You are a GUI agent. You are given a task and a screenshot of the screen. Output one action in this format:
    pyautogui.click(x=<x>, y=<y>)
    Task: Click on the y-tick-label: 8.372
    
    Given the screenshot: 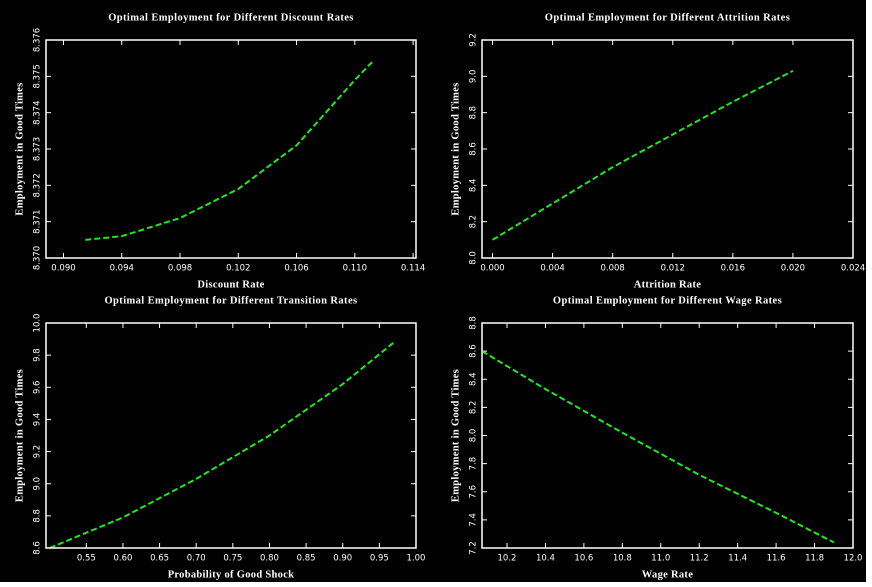 What is the action you would take?
    pyautogui.click(x=38, y=185)
    